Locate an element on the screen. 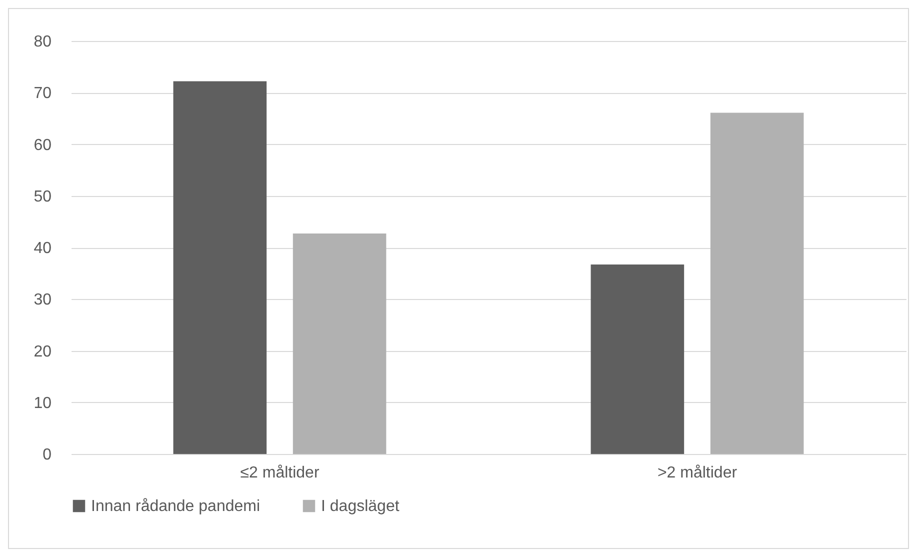  y-tick-label: 10 is located at coordinates (43, 403).